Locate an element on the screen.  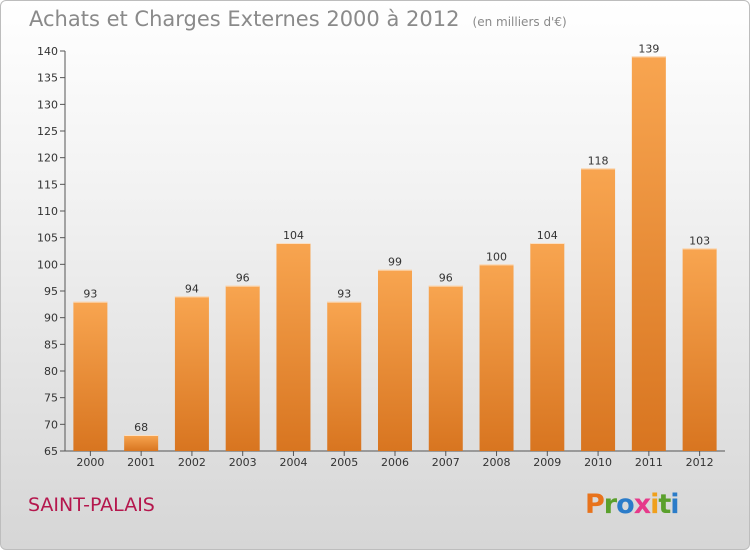
y-tick-label: 110 is located at coordinates (47, 211).